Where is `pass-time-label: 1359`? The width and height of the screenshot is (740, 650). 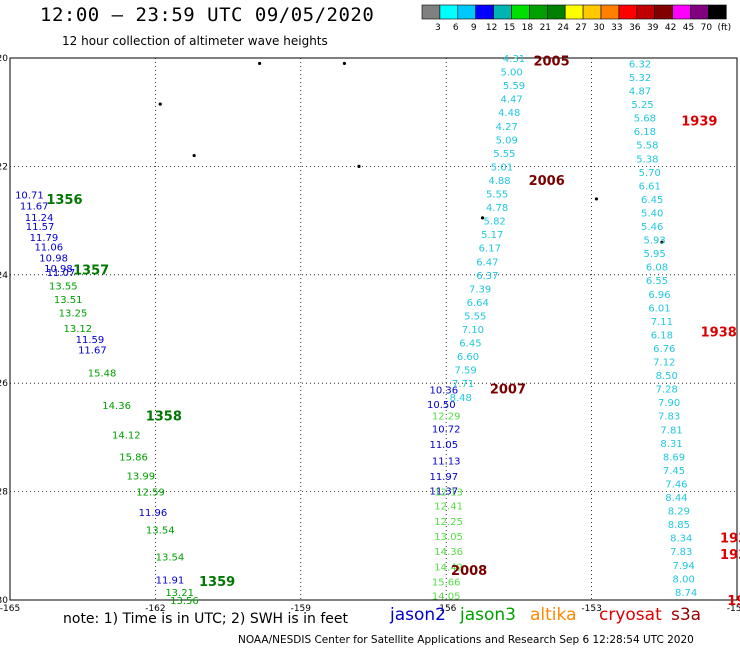
pass-time-label: 1359 is located at coordinates (217, 582).